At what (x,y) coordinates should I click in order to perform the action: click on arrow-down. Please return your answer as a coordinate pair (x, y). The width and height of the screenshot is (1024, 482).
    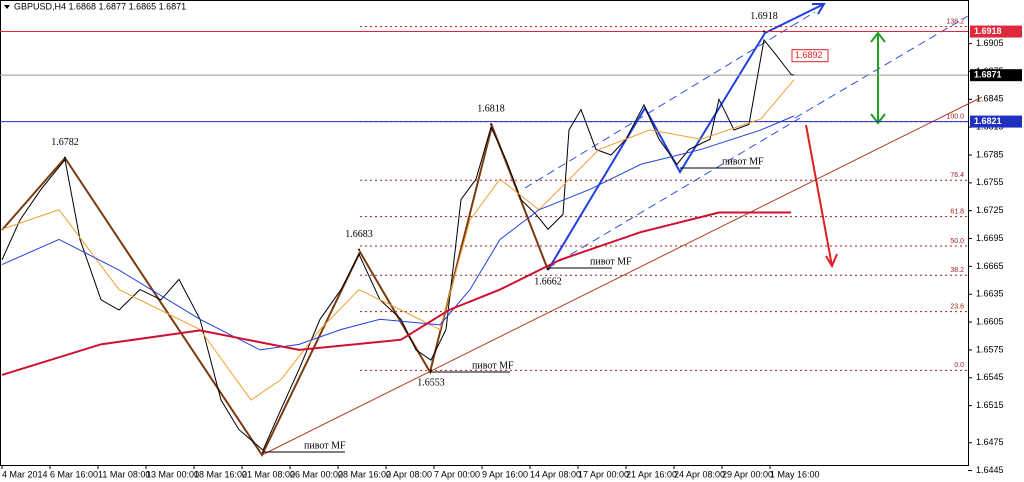
    Looking at the image, I should click on (819, 195).